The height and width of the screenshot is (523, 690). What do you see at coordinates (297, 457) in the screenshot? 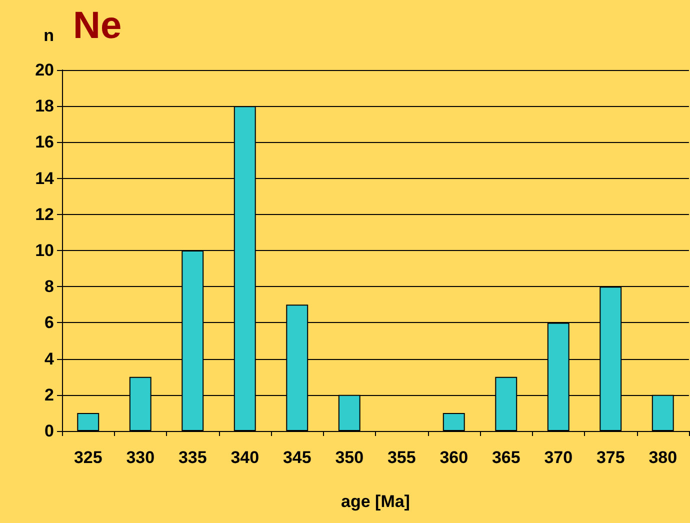
I see `x-tick-label: 345` at bounding box center [297, 457].